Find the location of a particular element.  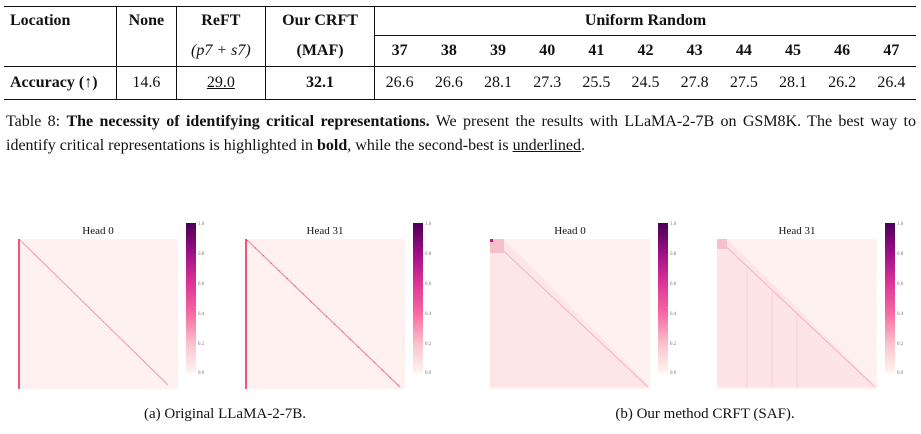

header-uniform-random: Uniform Random is located at coordinates (645, 21).